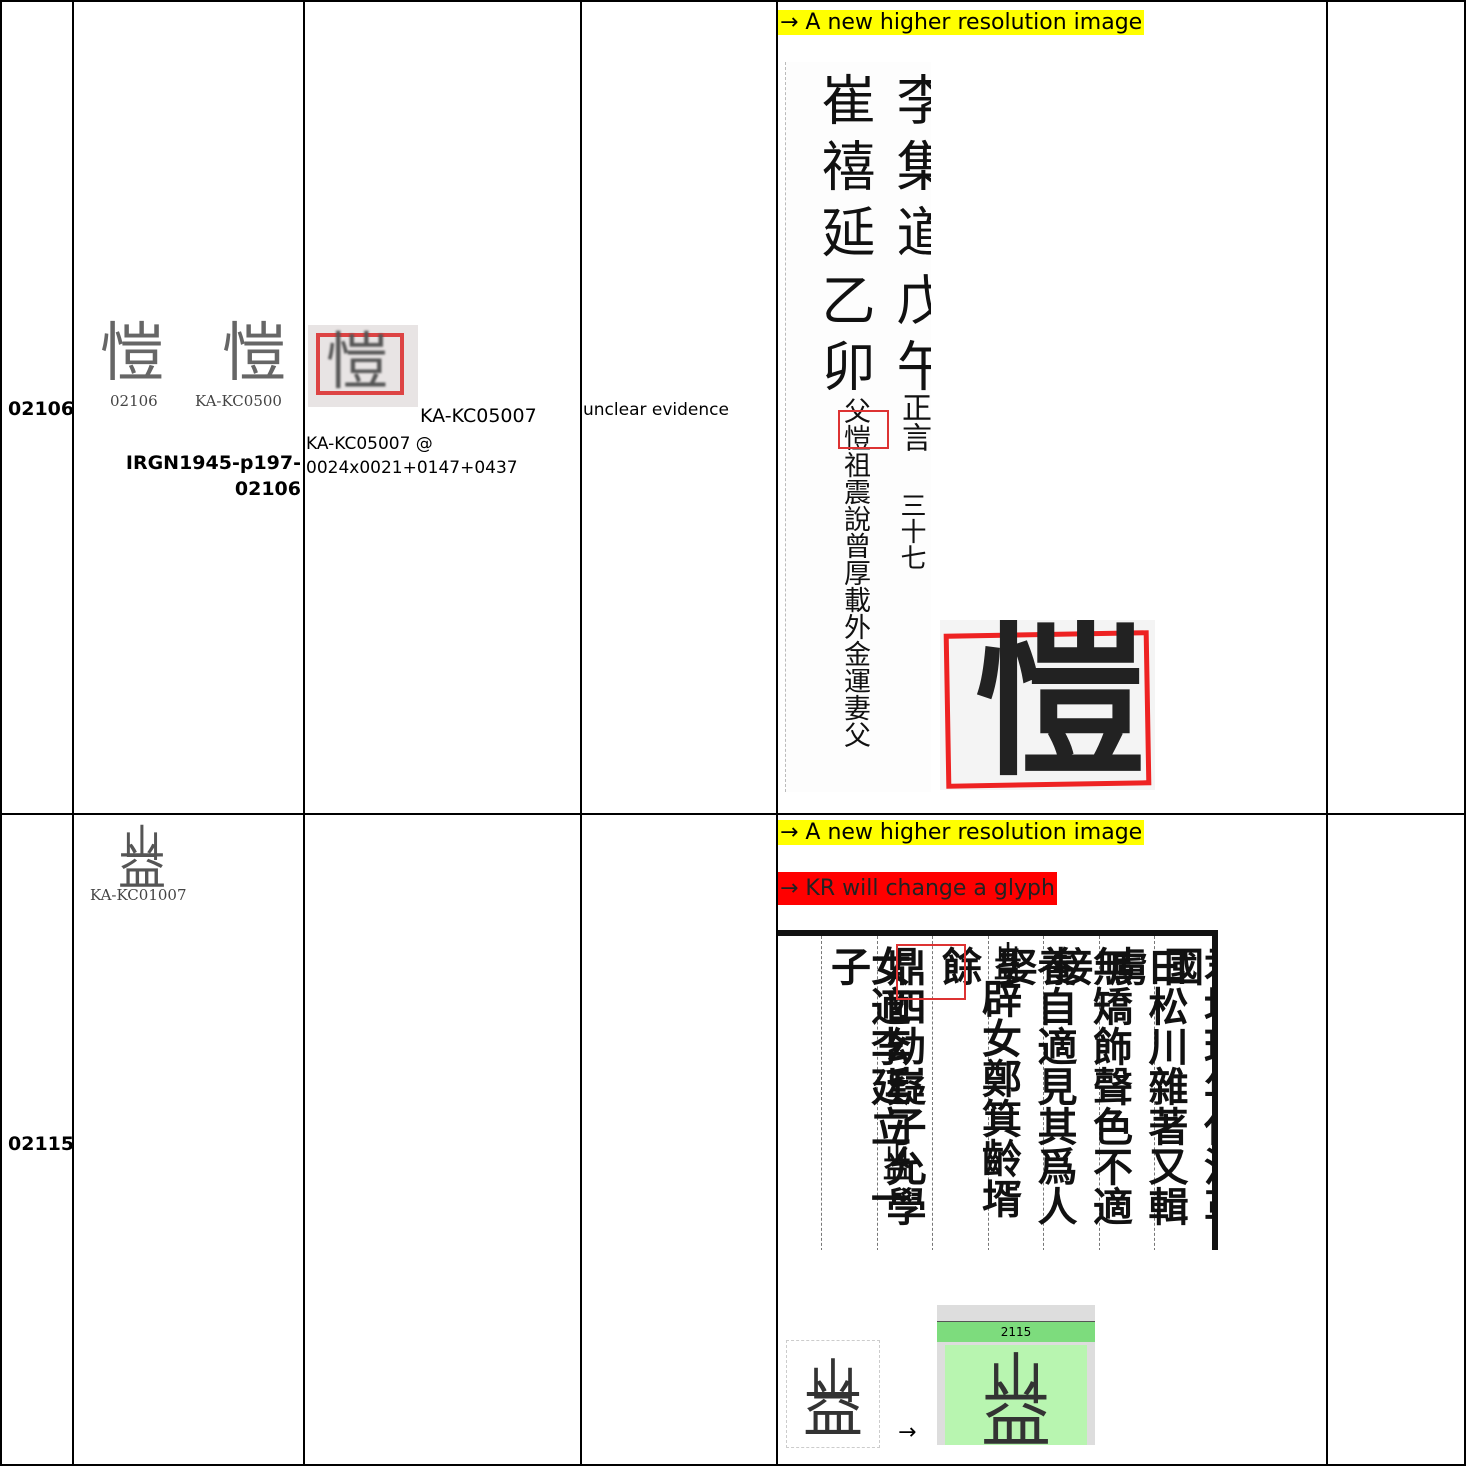 Image resolution: width=1474 pixels, height=1473 pixels. What do you see at coordinates (1060, 705) in the screenshot?
I see `zoom-glyph: 愷` at bounding box center [1060, 705].